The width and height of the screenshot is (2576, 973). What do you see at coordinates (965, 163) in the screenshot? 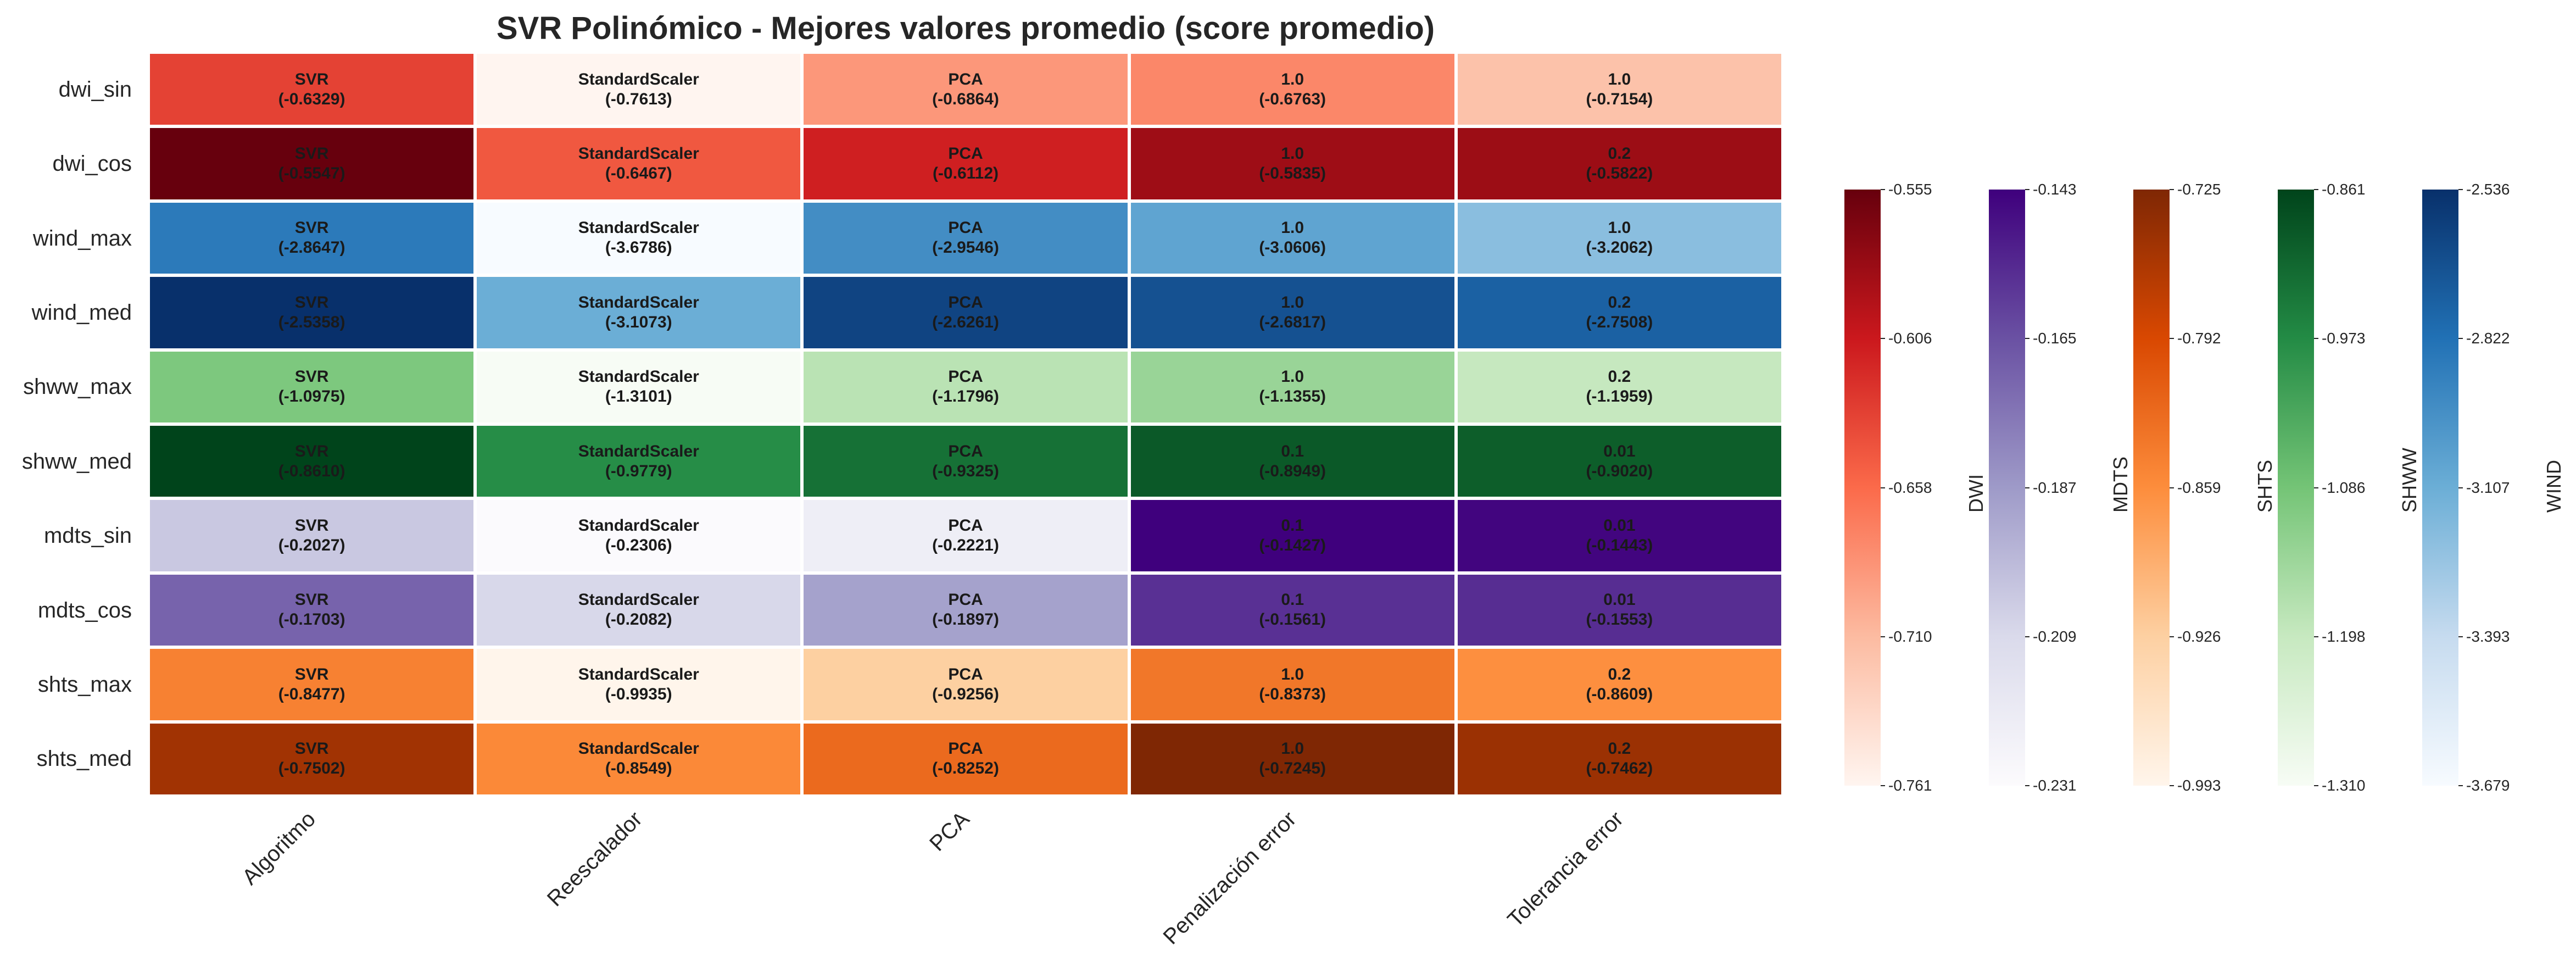
I see `heatmap-cell: PCA (-0.6112)` at bounding box center [965, 163].